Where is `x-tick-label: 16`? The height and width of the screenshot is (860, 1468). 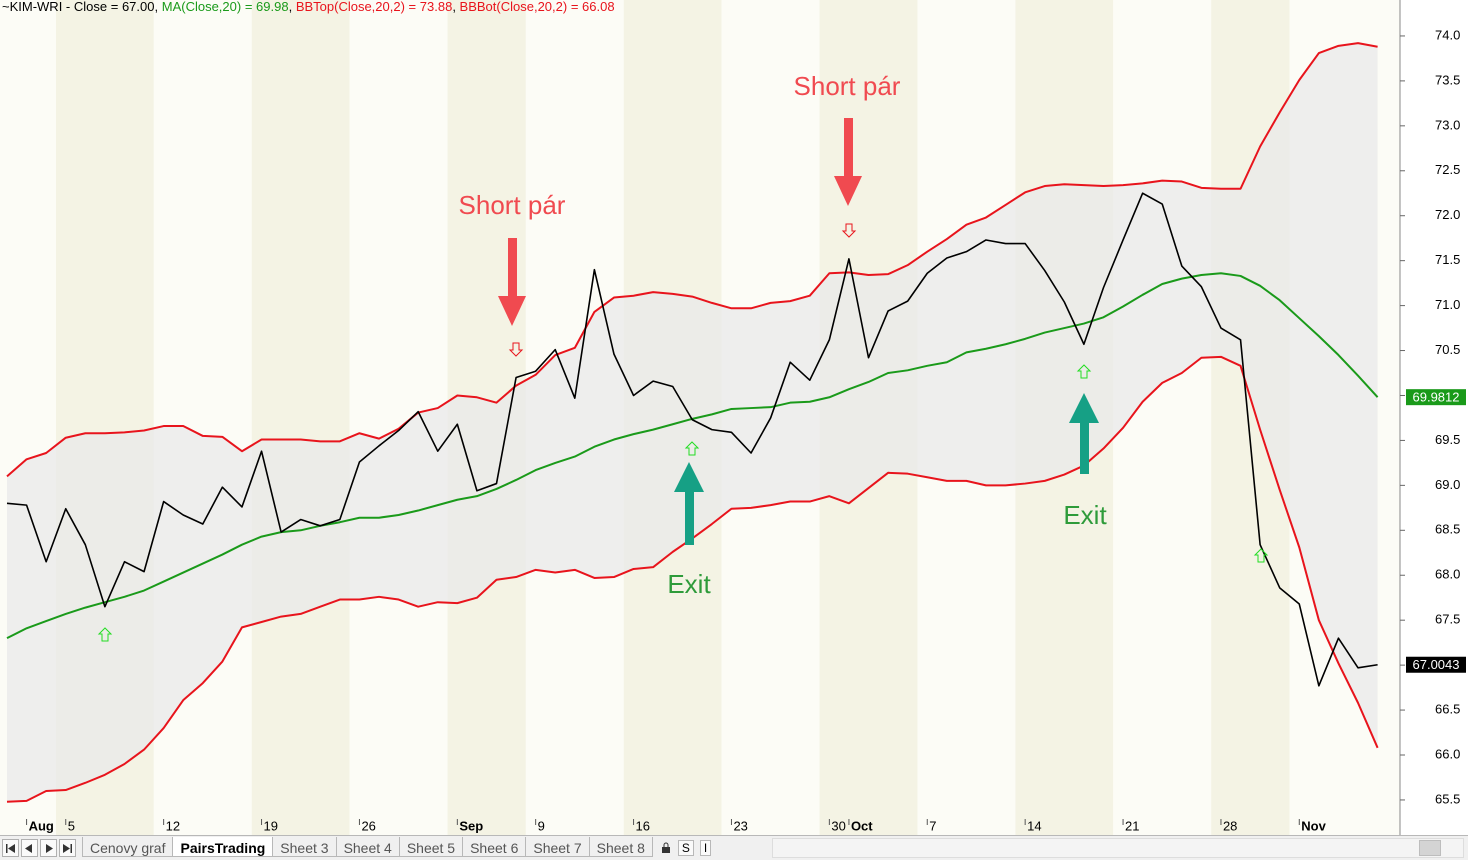 x-tick-label: 16 is located at coordinates (643, 825).